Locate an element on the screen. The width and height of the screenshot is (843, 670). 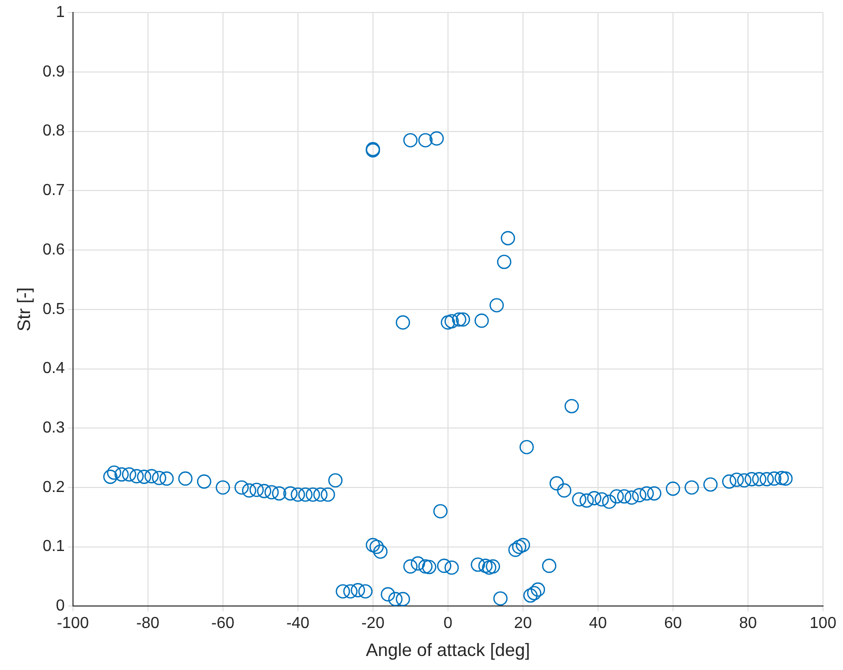
x-tick-label: 0 is located at coordinates (447, 623).